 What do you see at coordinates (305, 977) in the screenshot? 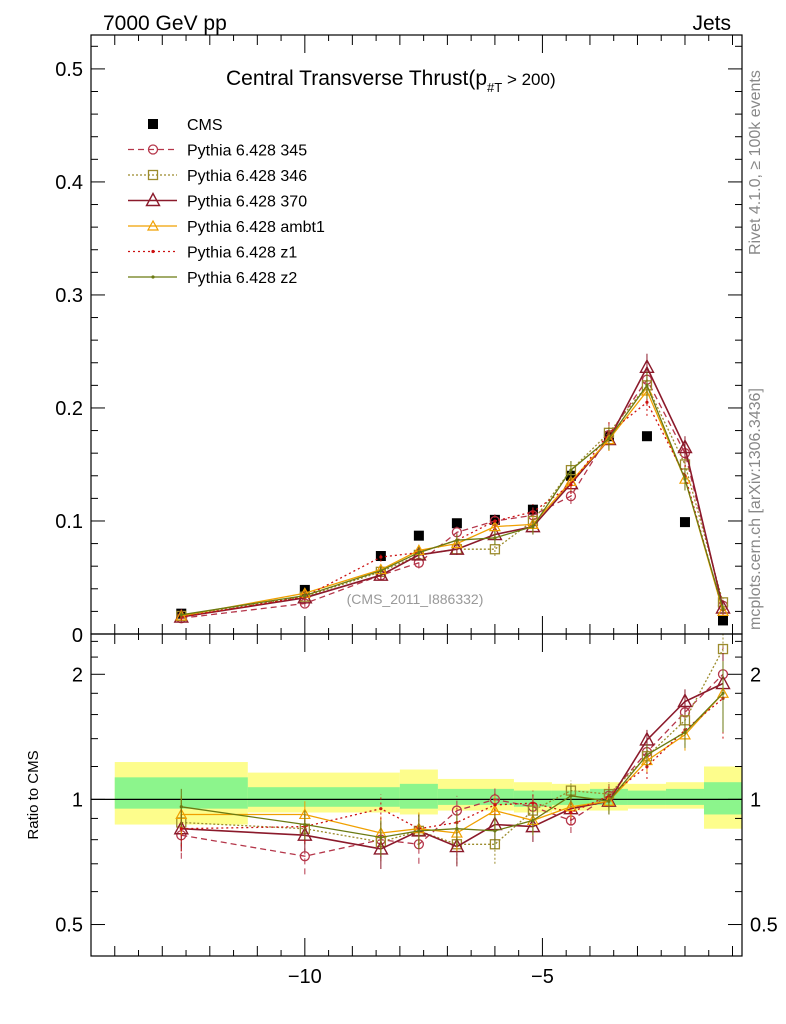
I see `x-tick-label: −10` at bounding box center [305, 977].